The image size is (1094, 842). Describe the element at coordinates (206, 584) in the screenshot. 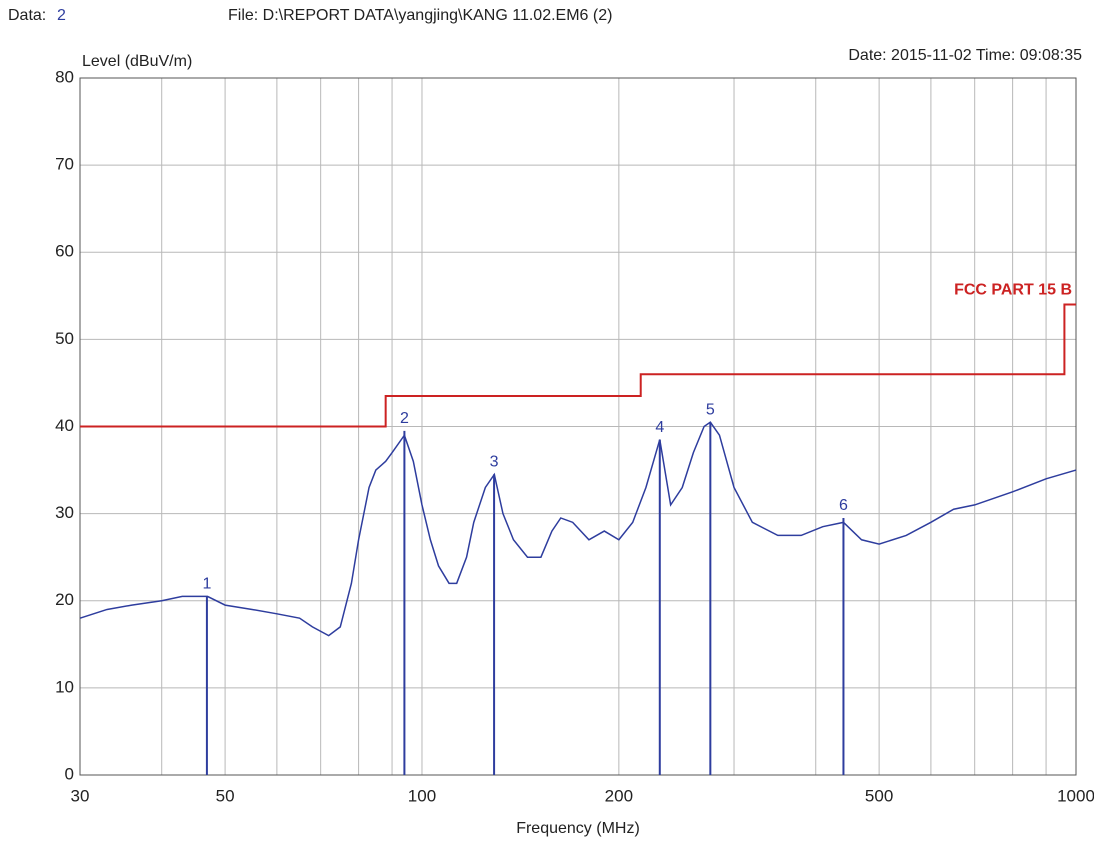

I see `marker-label: 1` at that location.